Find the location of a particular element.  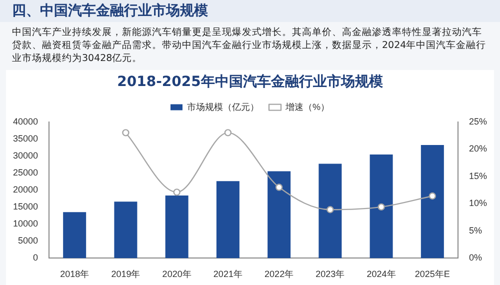

legend-label: 增速（%） is located at coordinates (307, 107).